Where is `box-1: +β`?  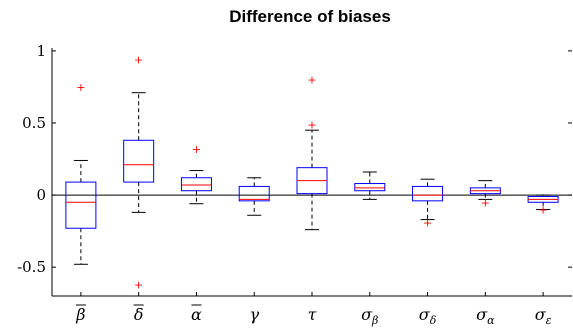 box-1: +β is located at coordinates (81, 202).